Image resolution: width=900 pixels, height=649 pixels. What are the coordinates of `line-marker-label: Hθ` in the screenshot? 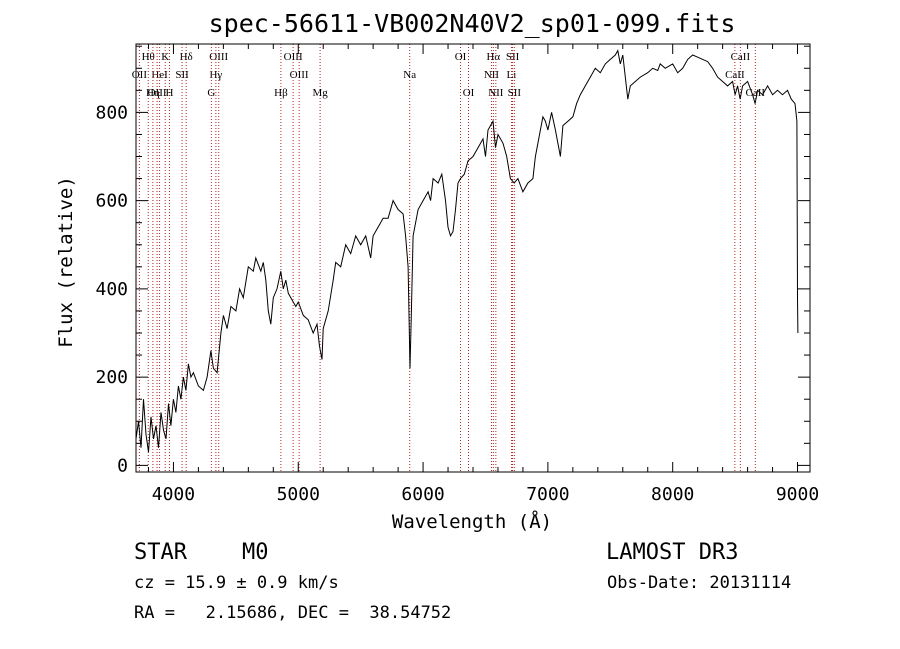 It's located at (148, 57).